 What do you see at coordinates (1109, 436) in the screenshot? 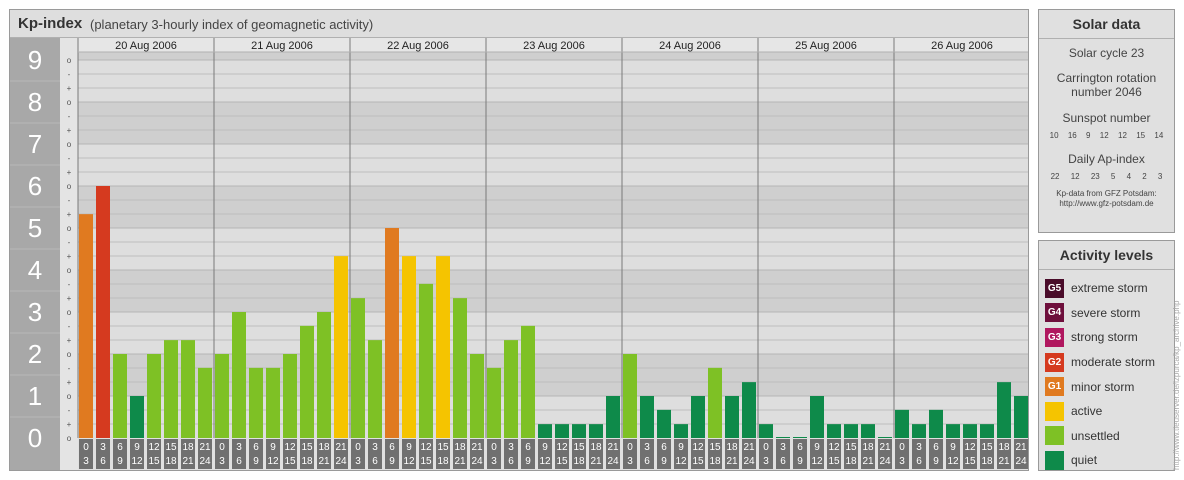
I see `legend-item: unsettled` at bounding box center [1109, 436].